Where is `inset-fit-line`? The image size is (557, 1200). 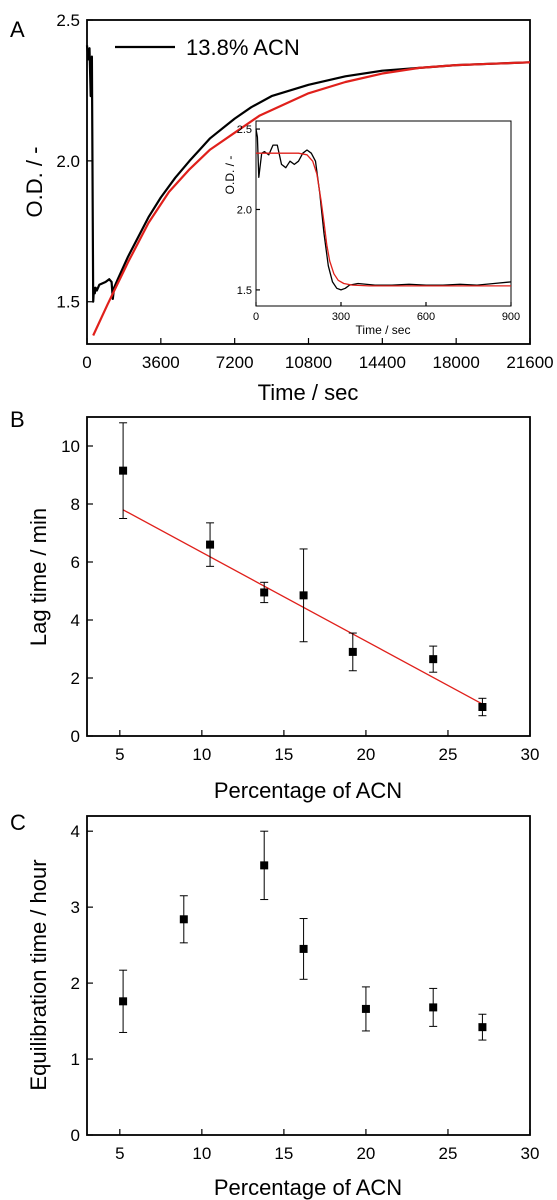
inset-fit-line is located at coordinates (383, 219).